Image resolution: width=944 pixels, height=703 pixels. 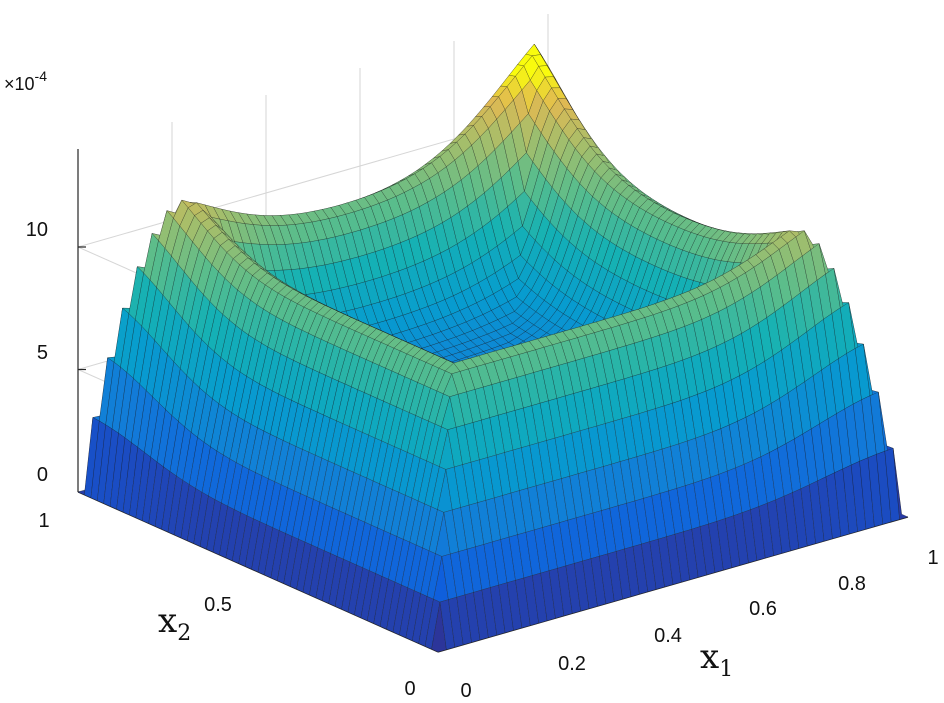 What do you see at coordinates (37, 230) in the screenshot?
I see `z-tick-label: 10` at bounding box center [37, 230].